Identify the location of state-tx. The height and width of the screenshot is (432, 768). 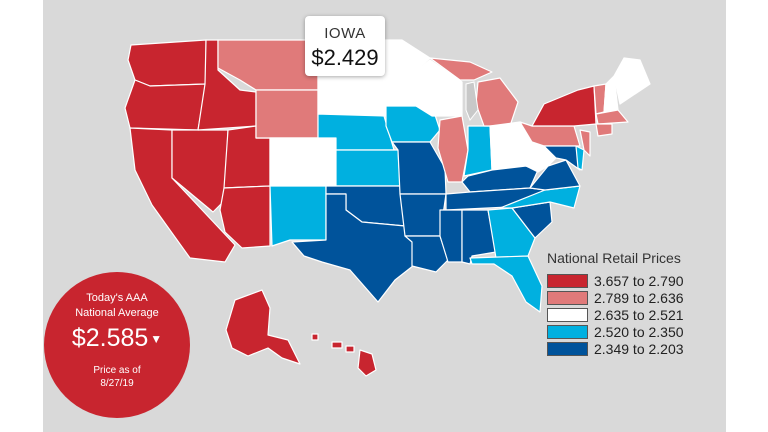
(355, 248).